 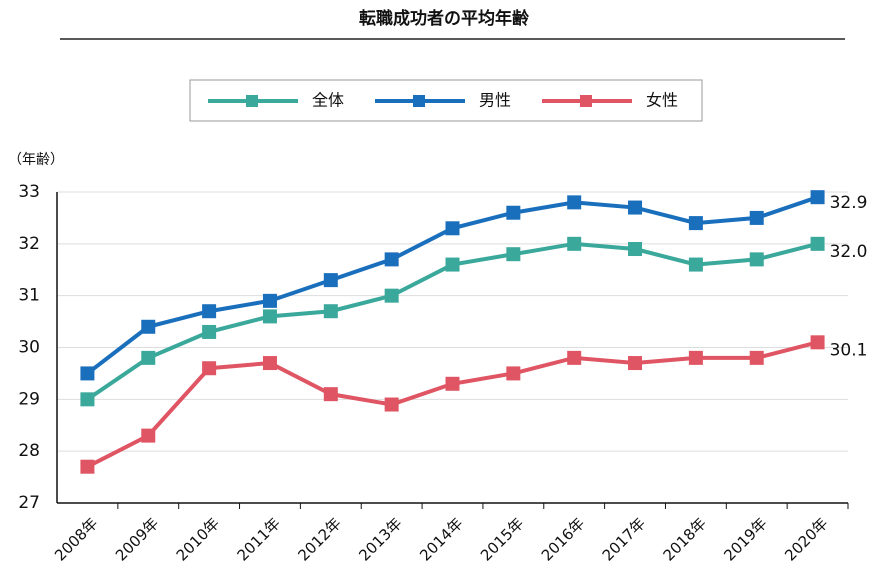 I want to click on legend-label: 全体, so click(x=328, y=100).